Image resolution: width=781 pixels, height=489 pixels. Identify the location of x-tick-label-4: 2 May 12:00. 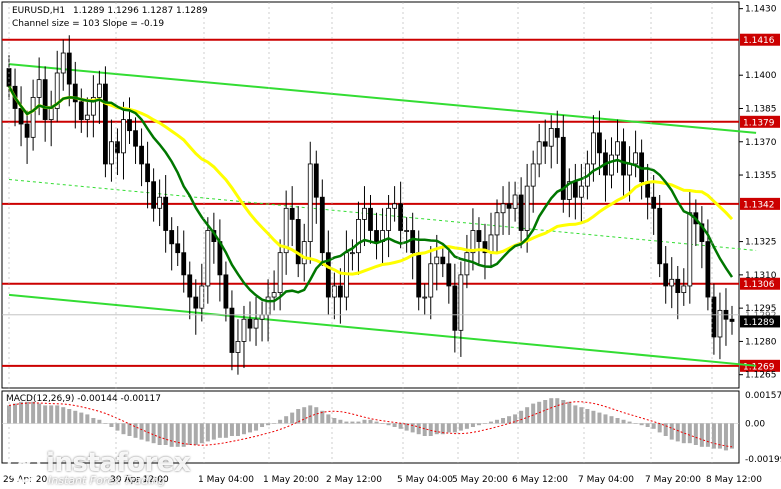
(354, 480).